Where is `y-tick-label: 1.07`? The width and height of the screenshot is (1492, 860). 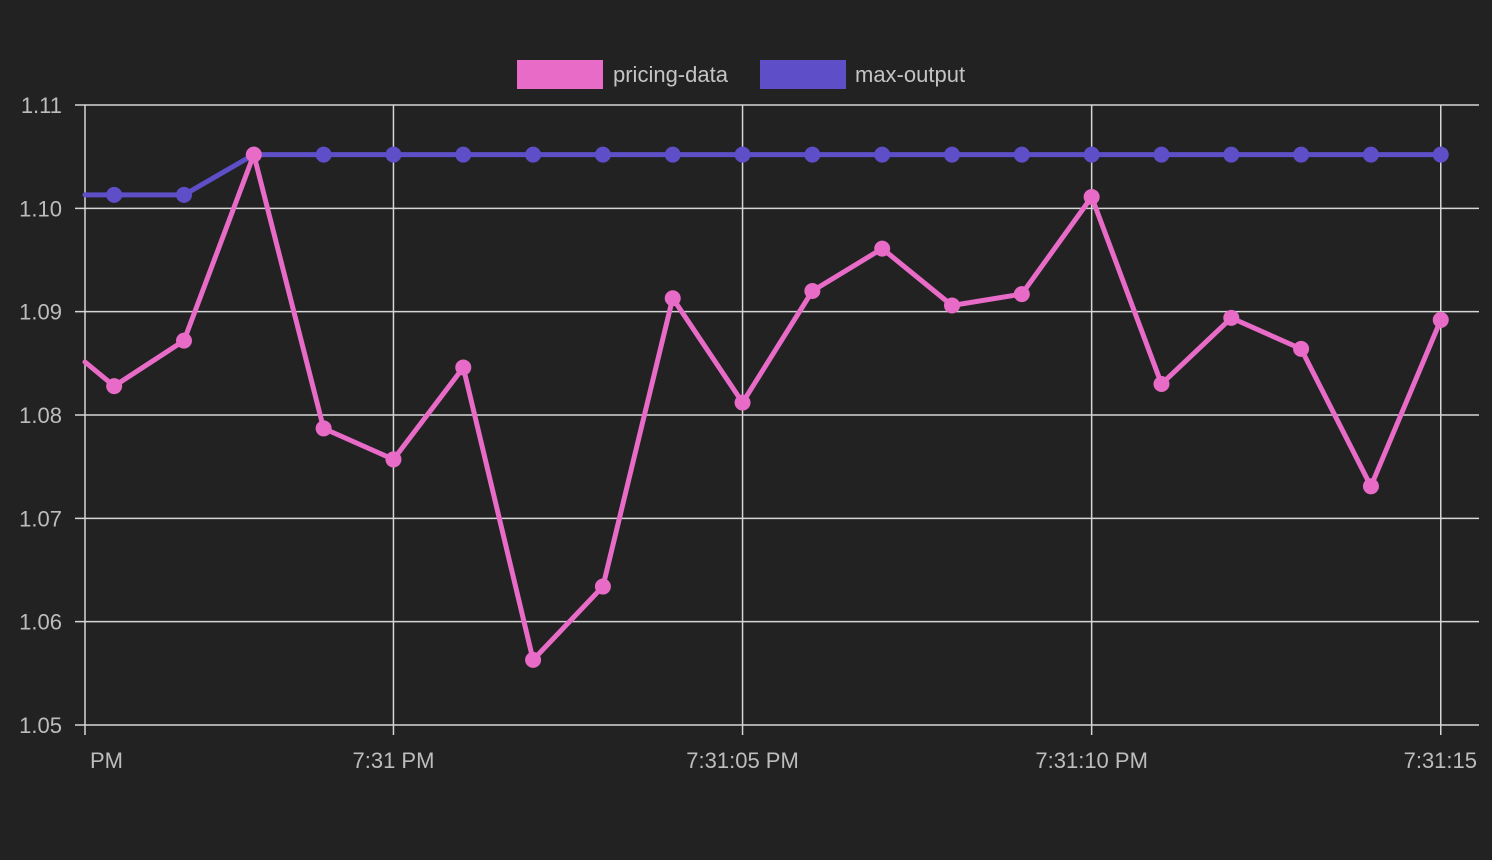 y-tick-label: 1.07 is located at coordinates (40, 518).